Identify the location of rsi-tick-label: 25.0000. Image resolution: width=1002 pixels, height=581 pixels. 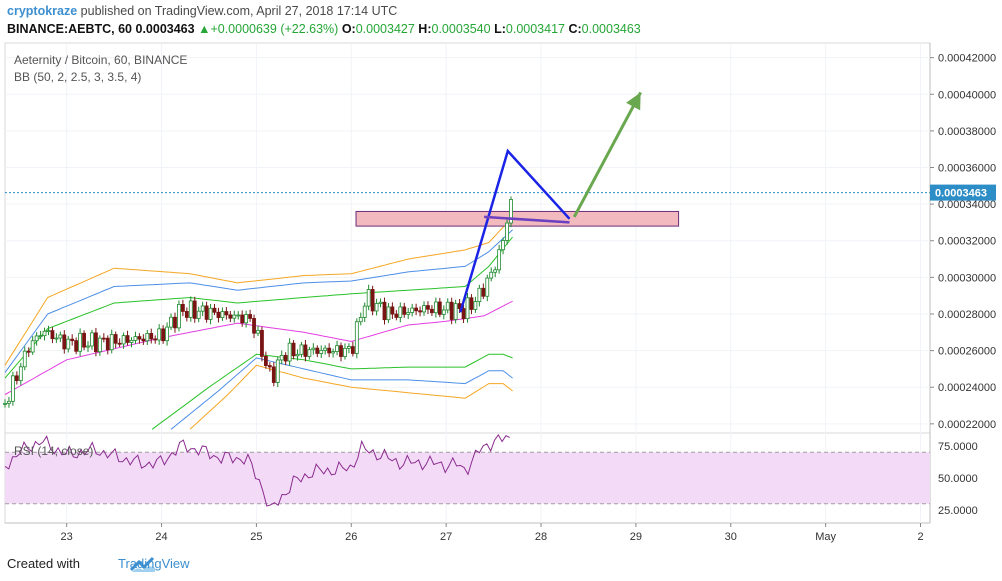
(958, 511).